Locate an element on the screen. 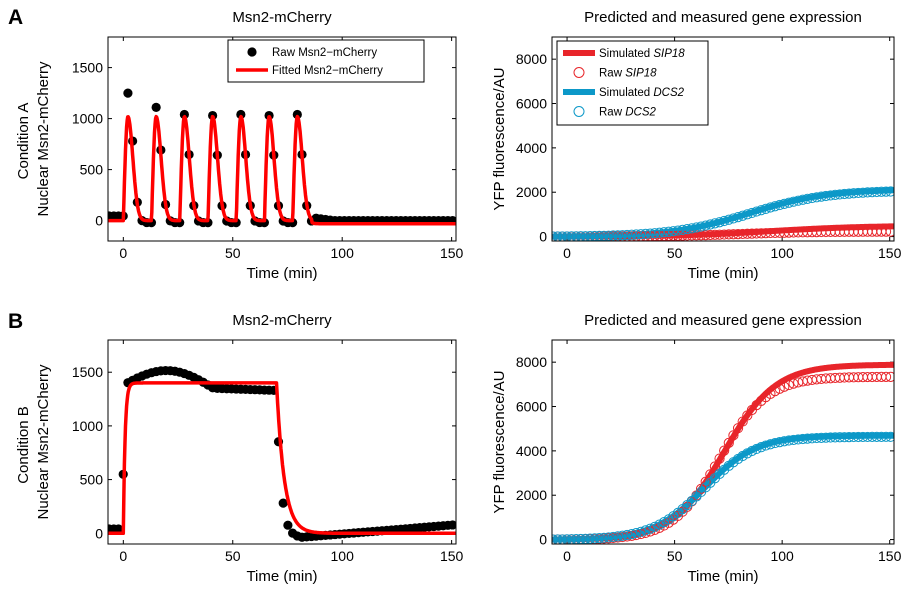 The height and width of the screenshot is (594, 904). legend-item-label: Raw DCS2 is located at coordinates (627, 113).